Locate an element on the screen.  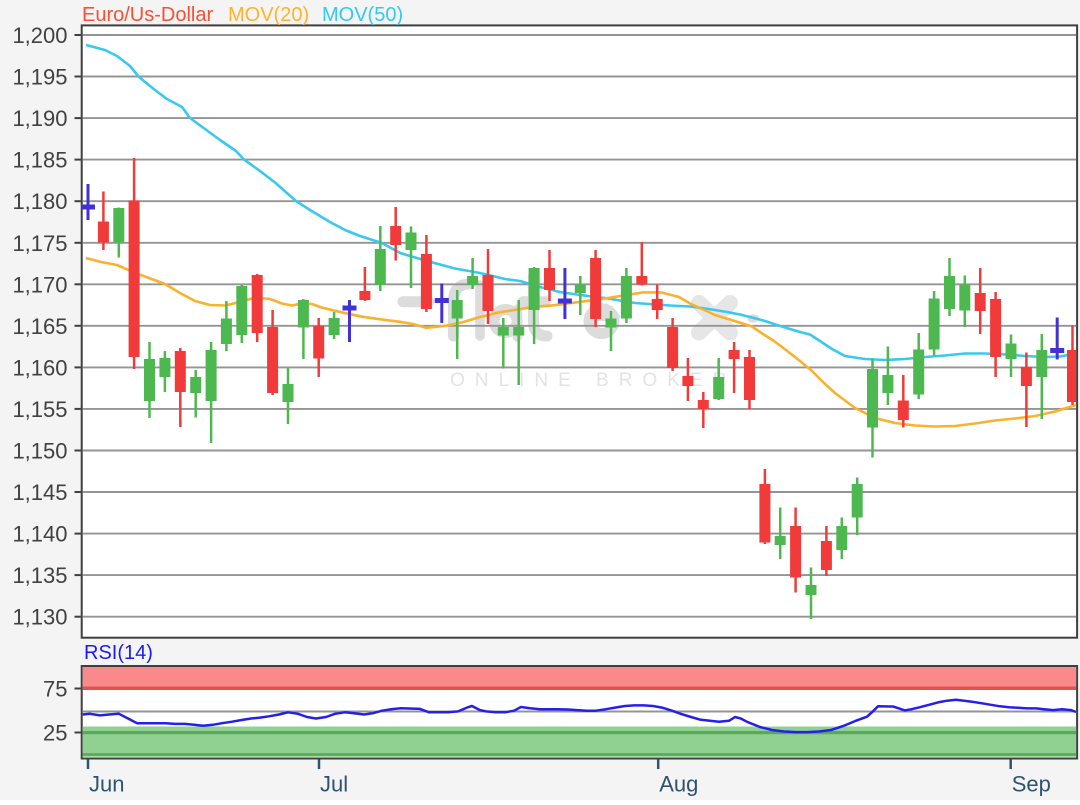
svg-text: MOV(50) is located at coordinates (362, 15).